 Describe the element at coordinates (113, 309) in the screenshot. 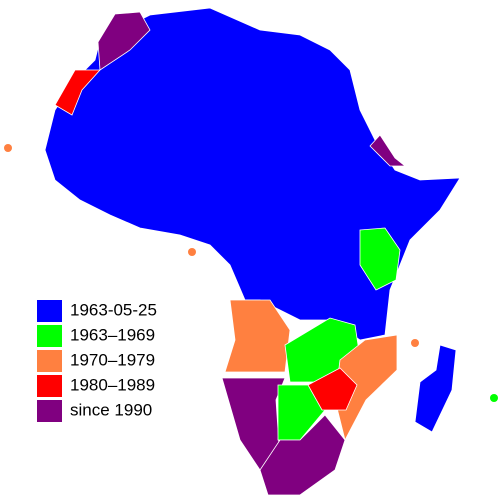

I see `legend-label: 1963-05-25` at that location.